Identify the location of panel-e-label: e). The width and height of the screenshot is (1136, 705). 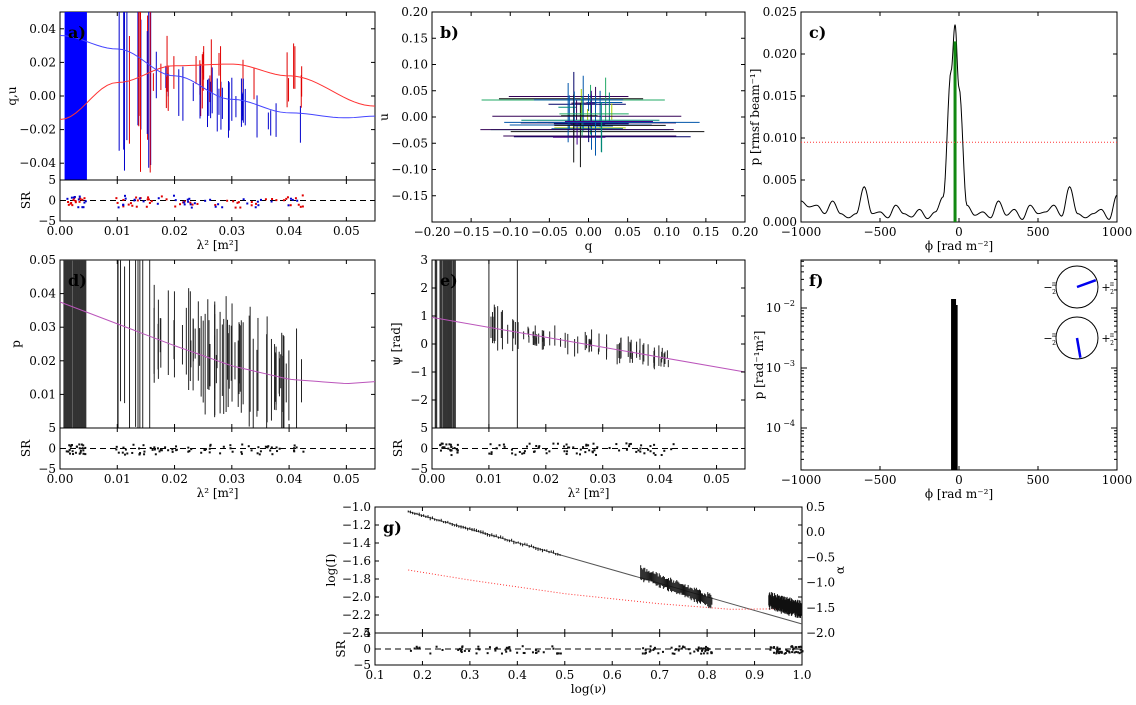
(449, 280).